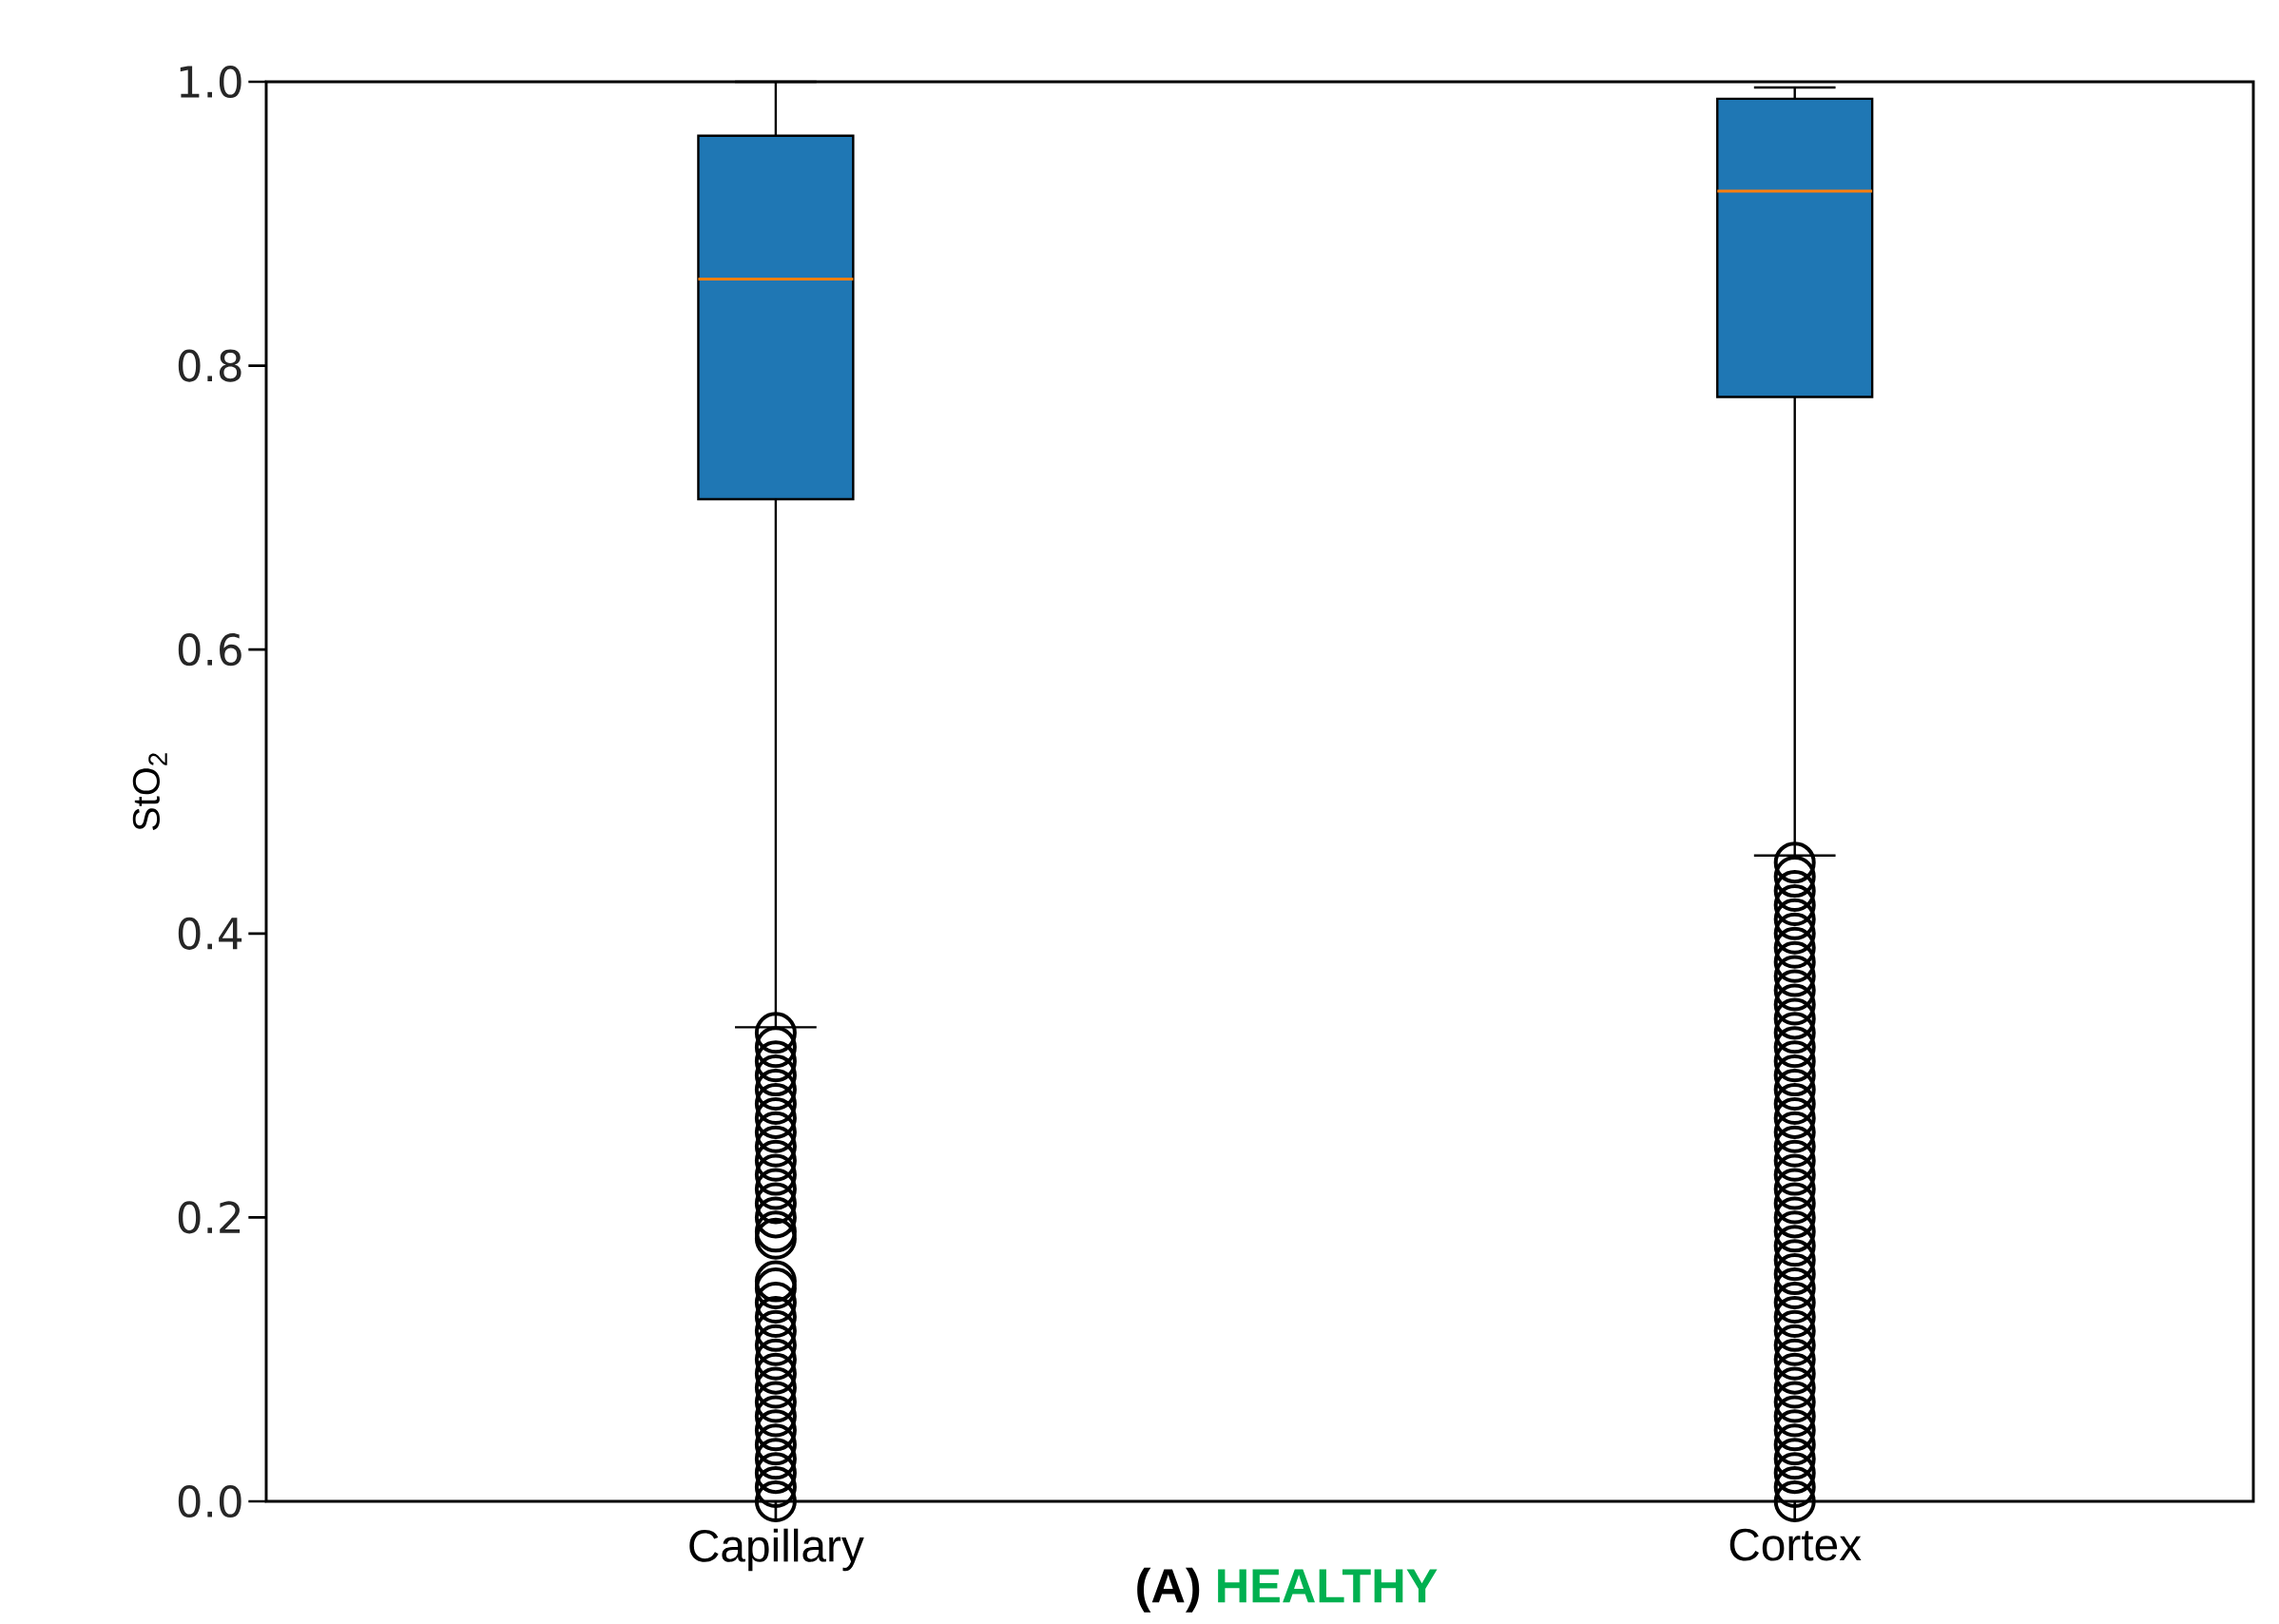 The height and width of the screenshot is (1624, 2279). I want to click on text: HEALTHY, so click(1328, 1586).